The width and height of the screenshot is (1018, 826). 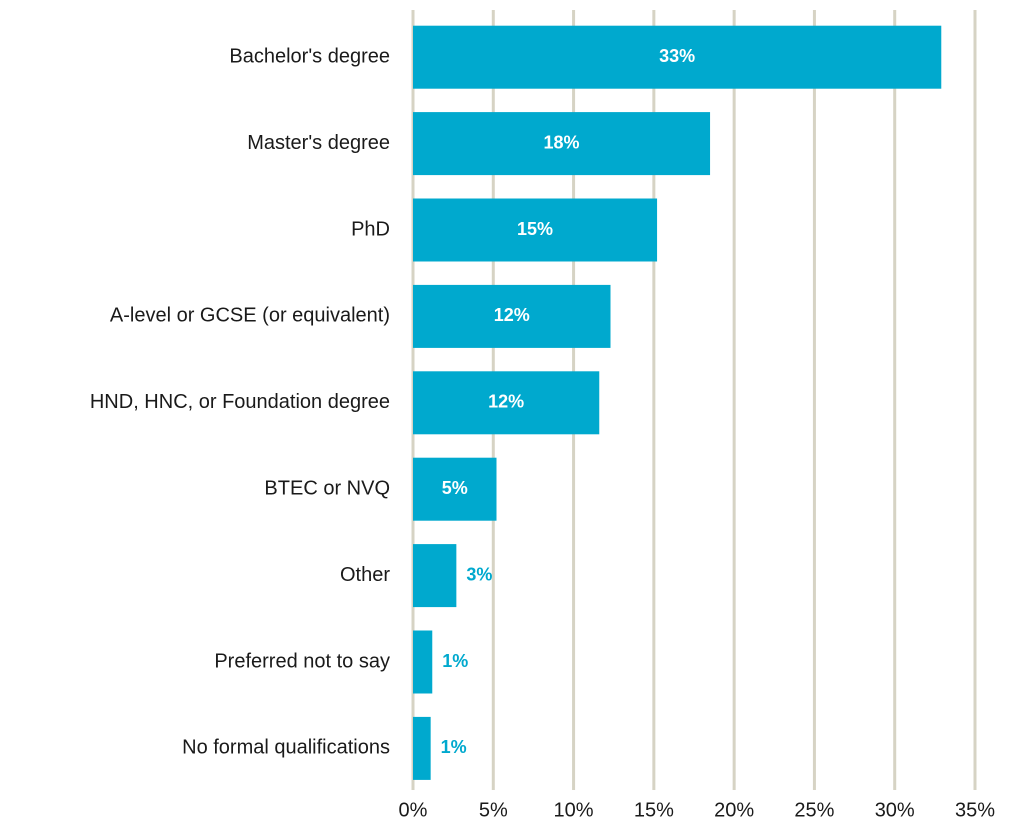 I want to click on value-label: 15%, so click(x=535, y=229).